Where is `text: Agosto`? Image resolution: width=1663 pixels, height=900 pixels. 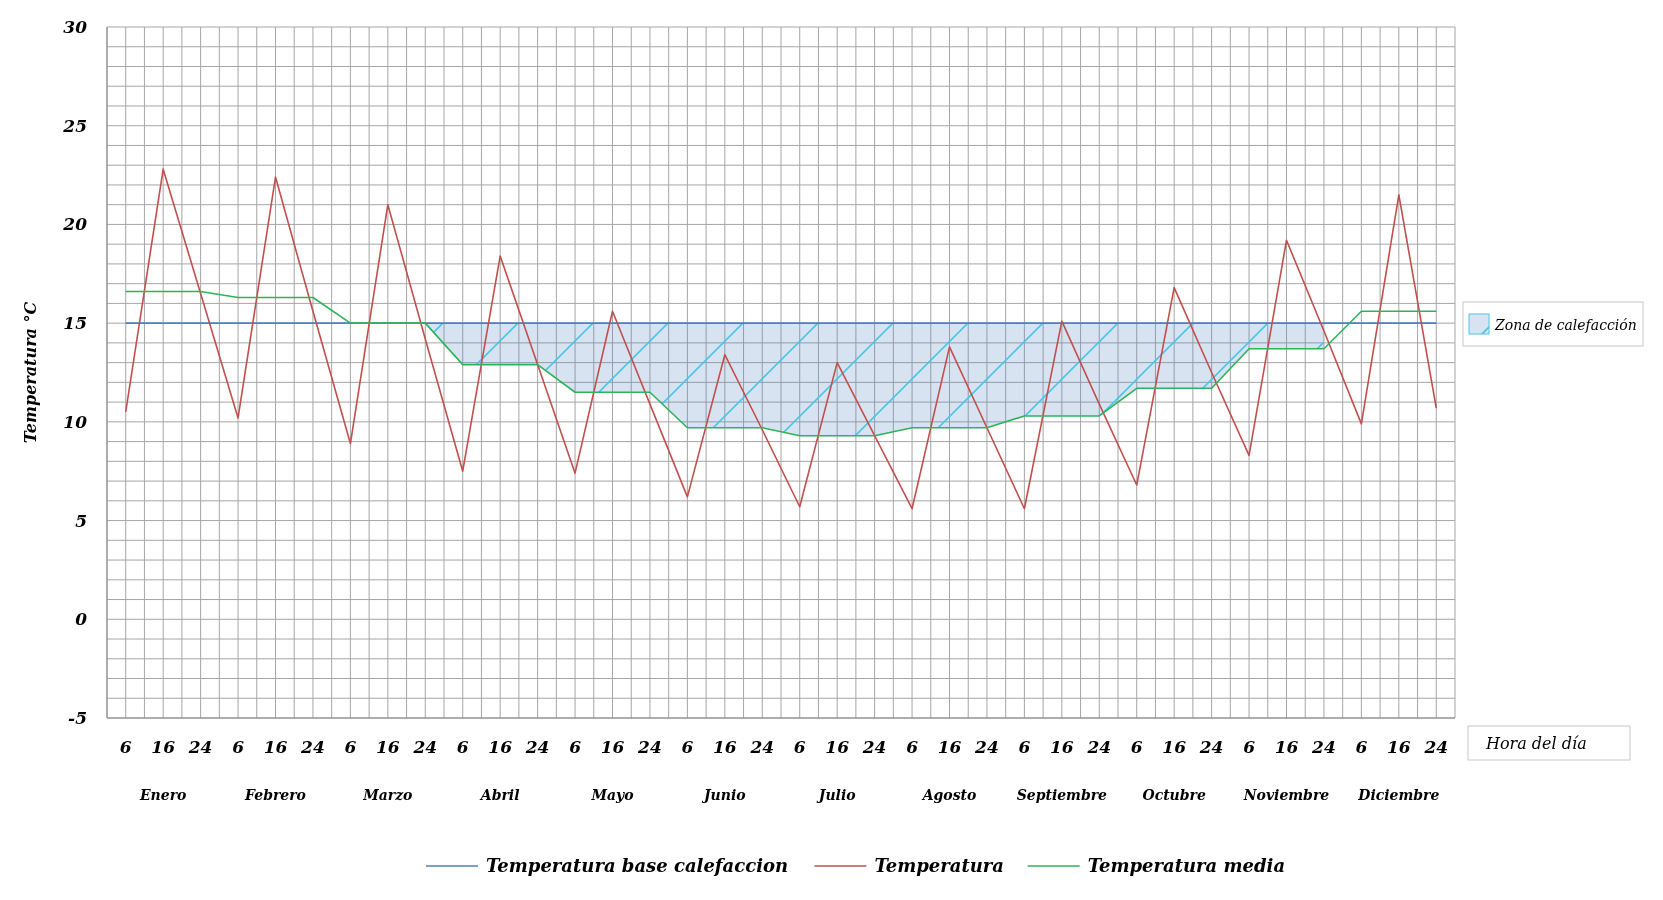 text: Agosto is located at coordinates (948, 795).